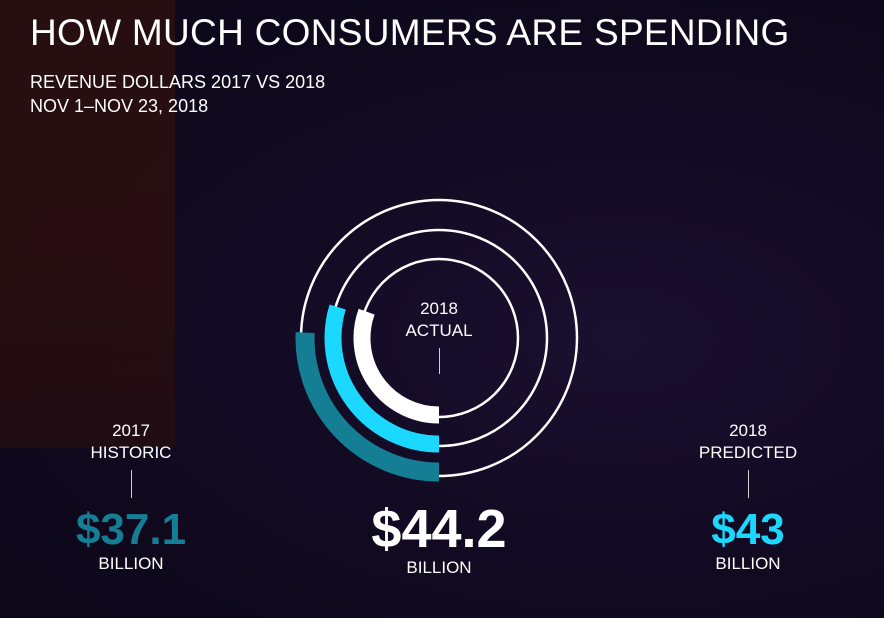 The height and width of the screenshot is (618, 884). What do you see at coordinates (119, 106) in the screenshot?
I see `subtitle-line-2: NOV 1–NOV 23, 2018` at bounding box center [119, 106].